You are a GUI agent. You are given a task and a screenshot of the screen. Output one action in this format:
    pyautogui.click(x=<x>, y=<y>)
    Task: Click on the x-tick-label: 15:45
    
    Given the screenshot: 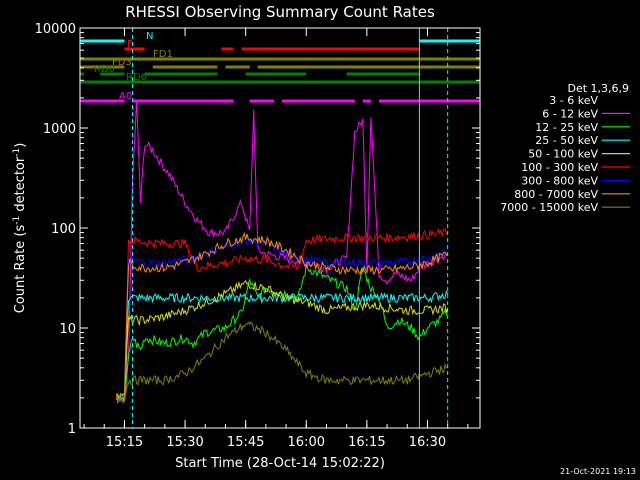 What is the action you would take?
    pyautogui.click(x=245, y=442)
    